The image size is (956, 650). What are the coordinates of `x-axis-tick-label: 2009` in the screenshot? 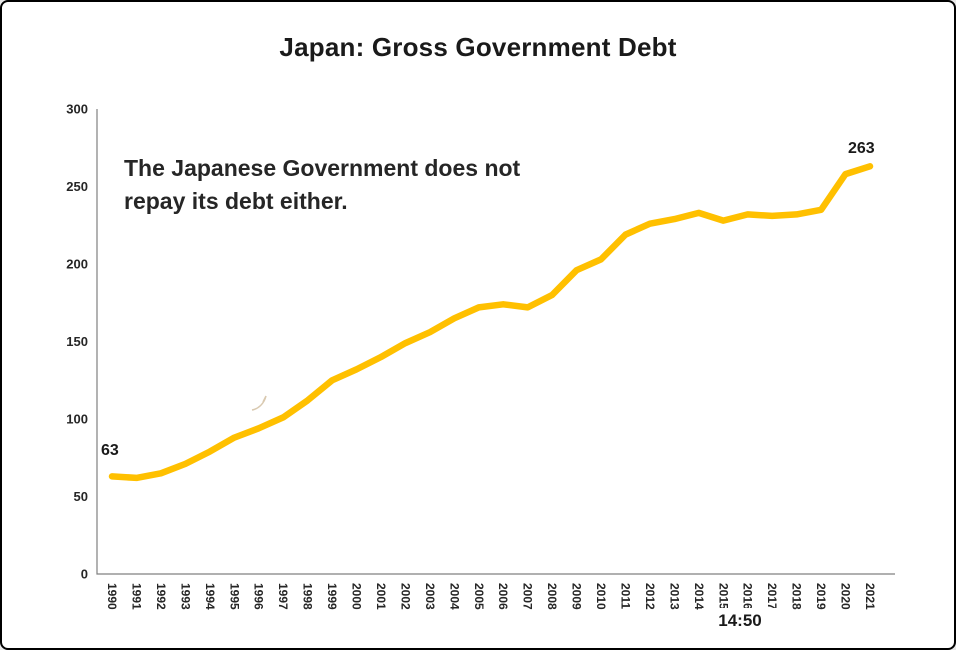 It's located at (577, 596).